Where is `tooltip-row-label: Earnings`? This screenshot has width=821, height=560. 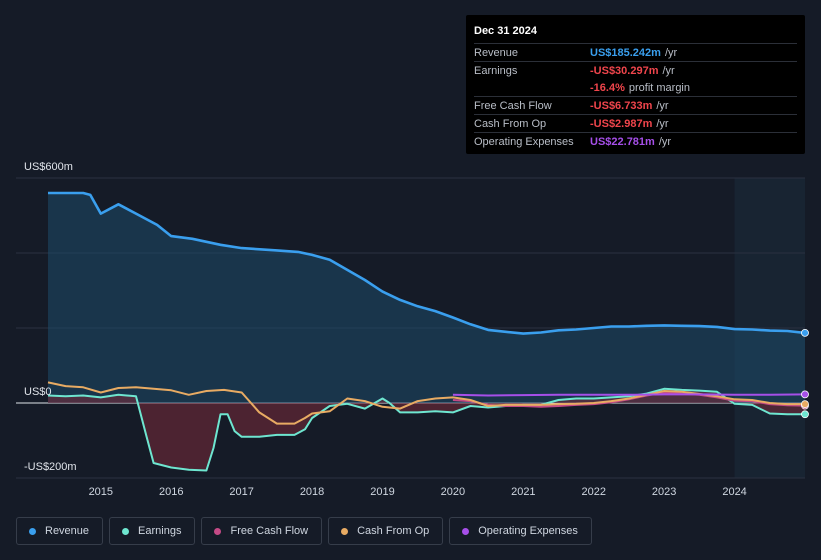 tooltip-row-label: Earnings is located at coordinates (496, 70).